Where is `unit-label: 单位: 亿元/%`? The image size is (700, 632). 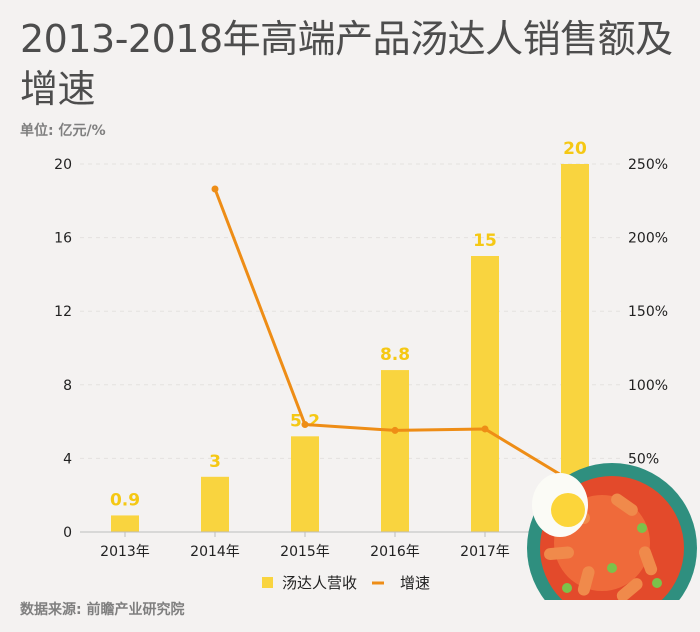
unit-label: 单位: 亿元/% is located at coordinates (63, 131).